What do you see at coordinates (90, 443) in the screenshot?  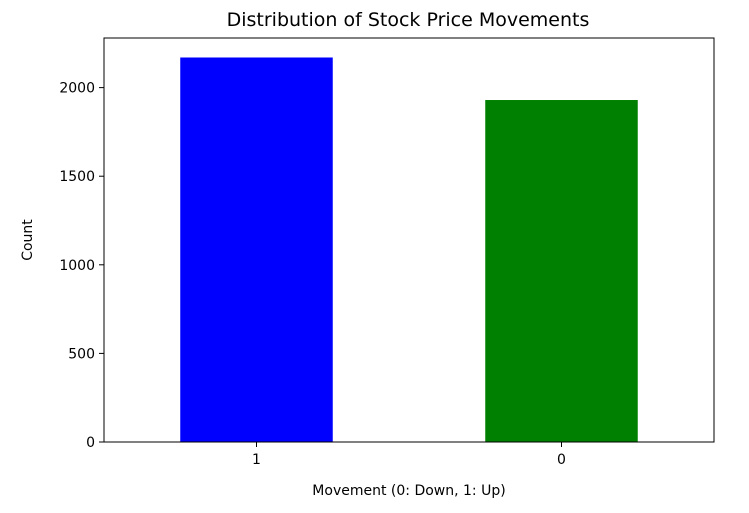 I see `y-tick-label: 0` at bounding box center [90, 443].